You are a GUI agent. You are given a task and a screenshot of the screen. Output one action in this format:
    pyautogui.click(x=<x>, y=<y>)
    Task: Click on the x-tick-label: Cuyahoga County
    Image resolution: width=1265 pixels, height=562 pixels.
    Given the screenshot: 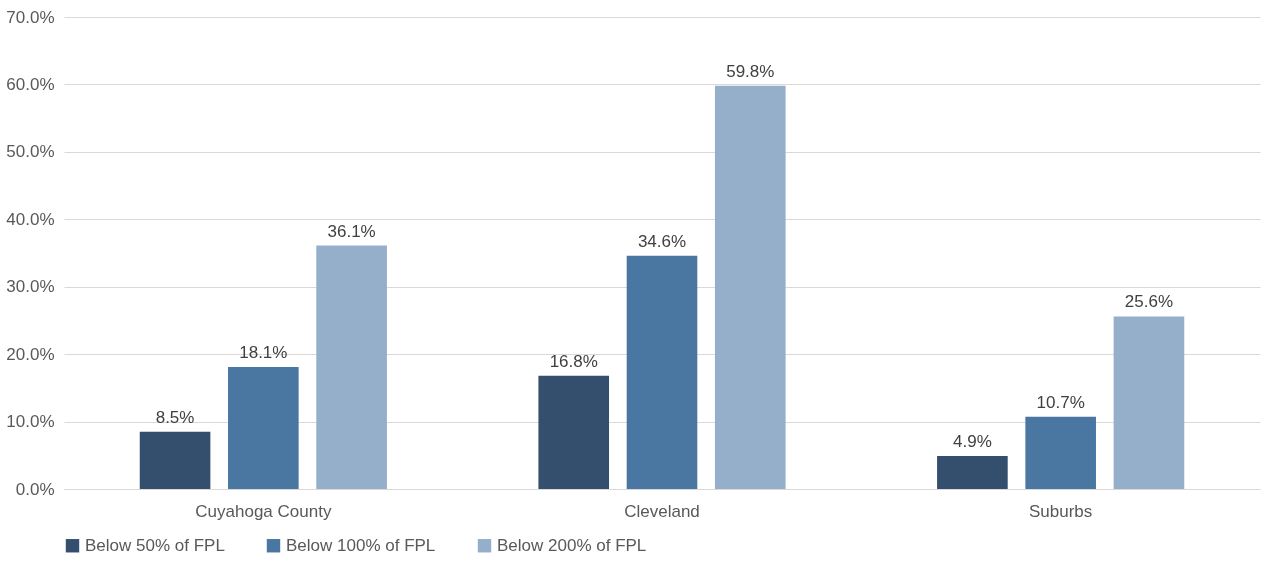 What is the action you would take?
    pyautogui.click(x=263, y=511)
    